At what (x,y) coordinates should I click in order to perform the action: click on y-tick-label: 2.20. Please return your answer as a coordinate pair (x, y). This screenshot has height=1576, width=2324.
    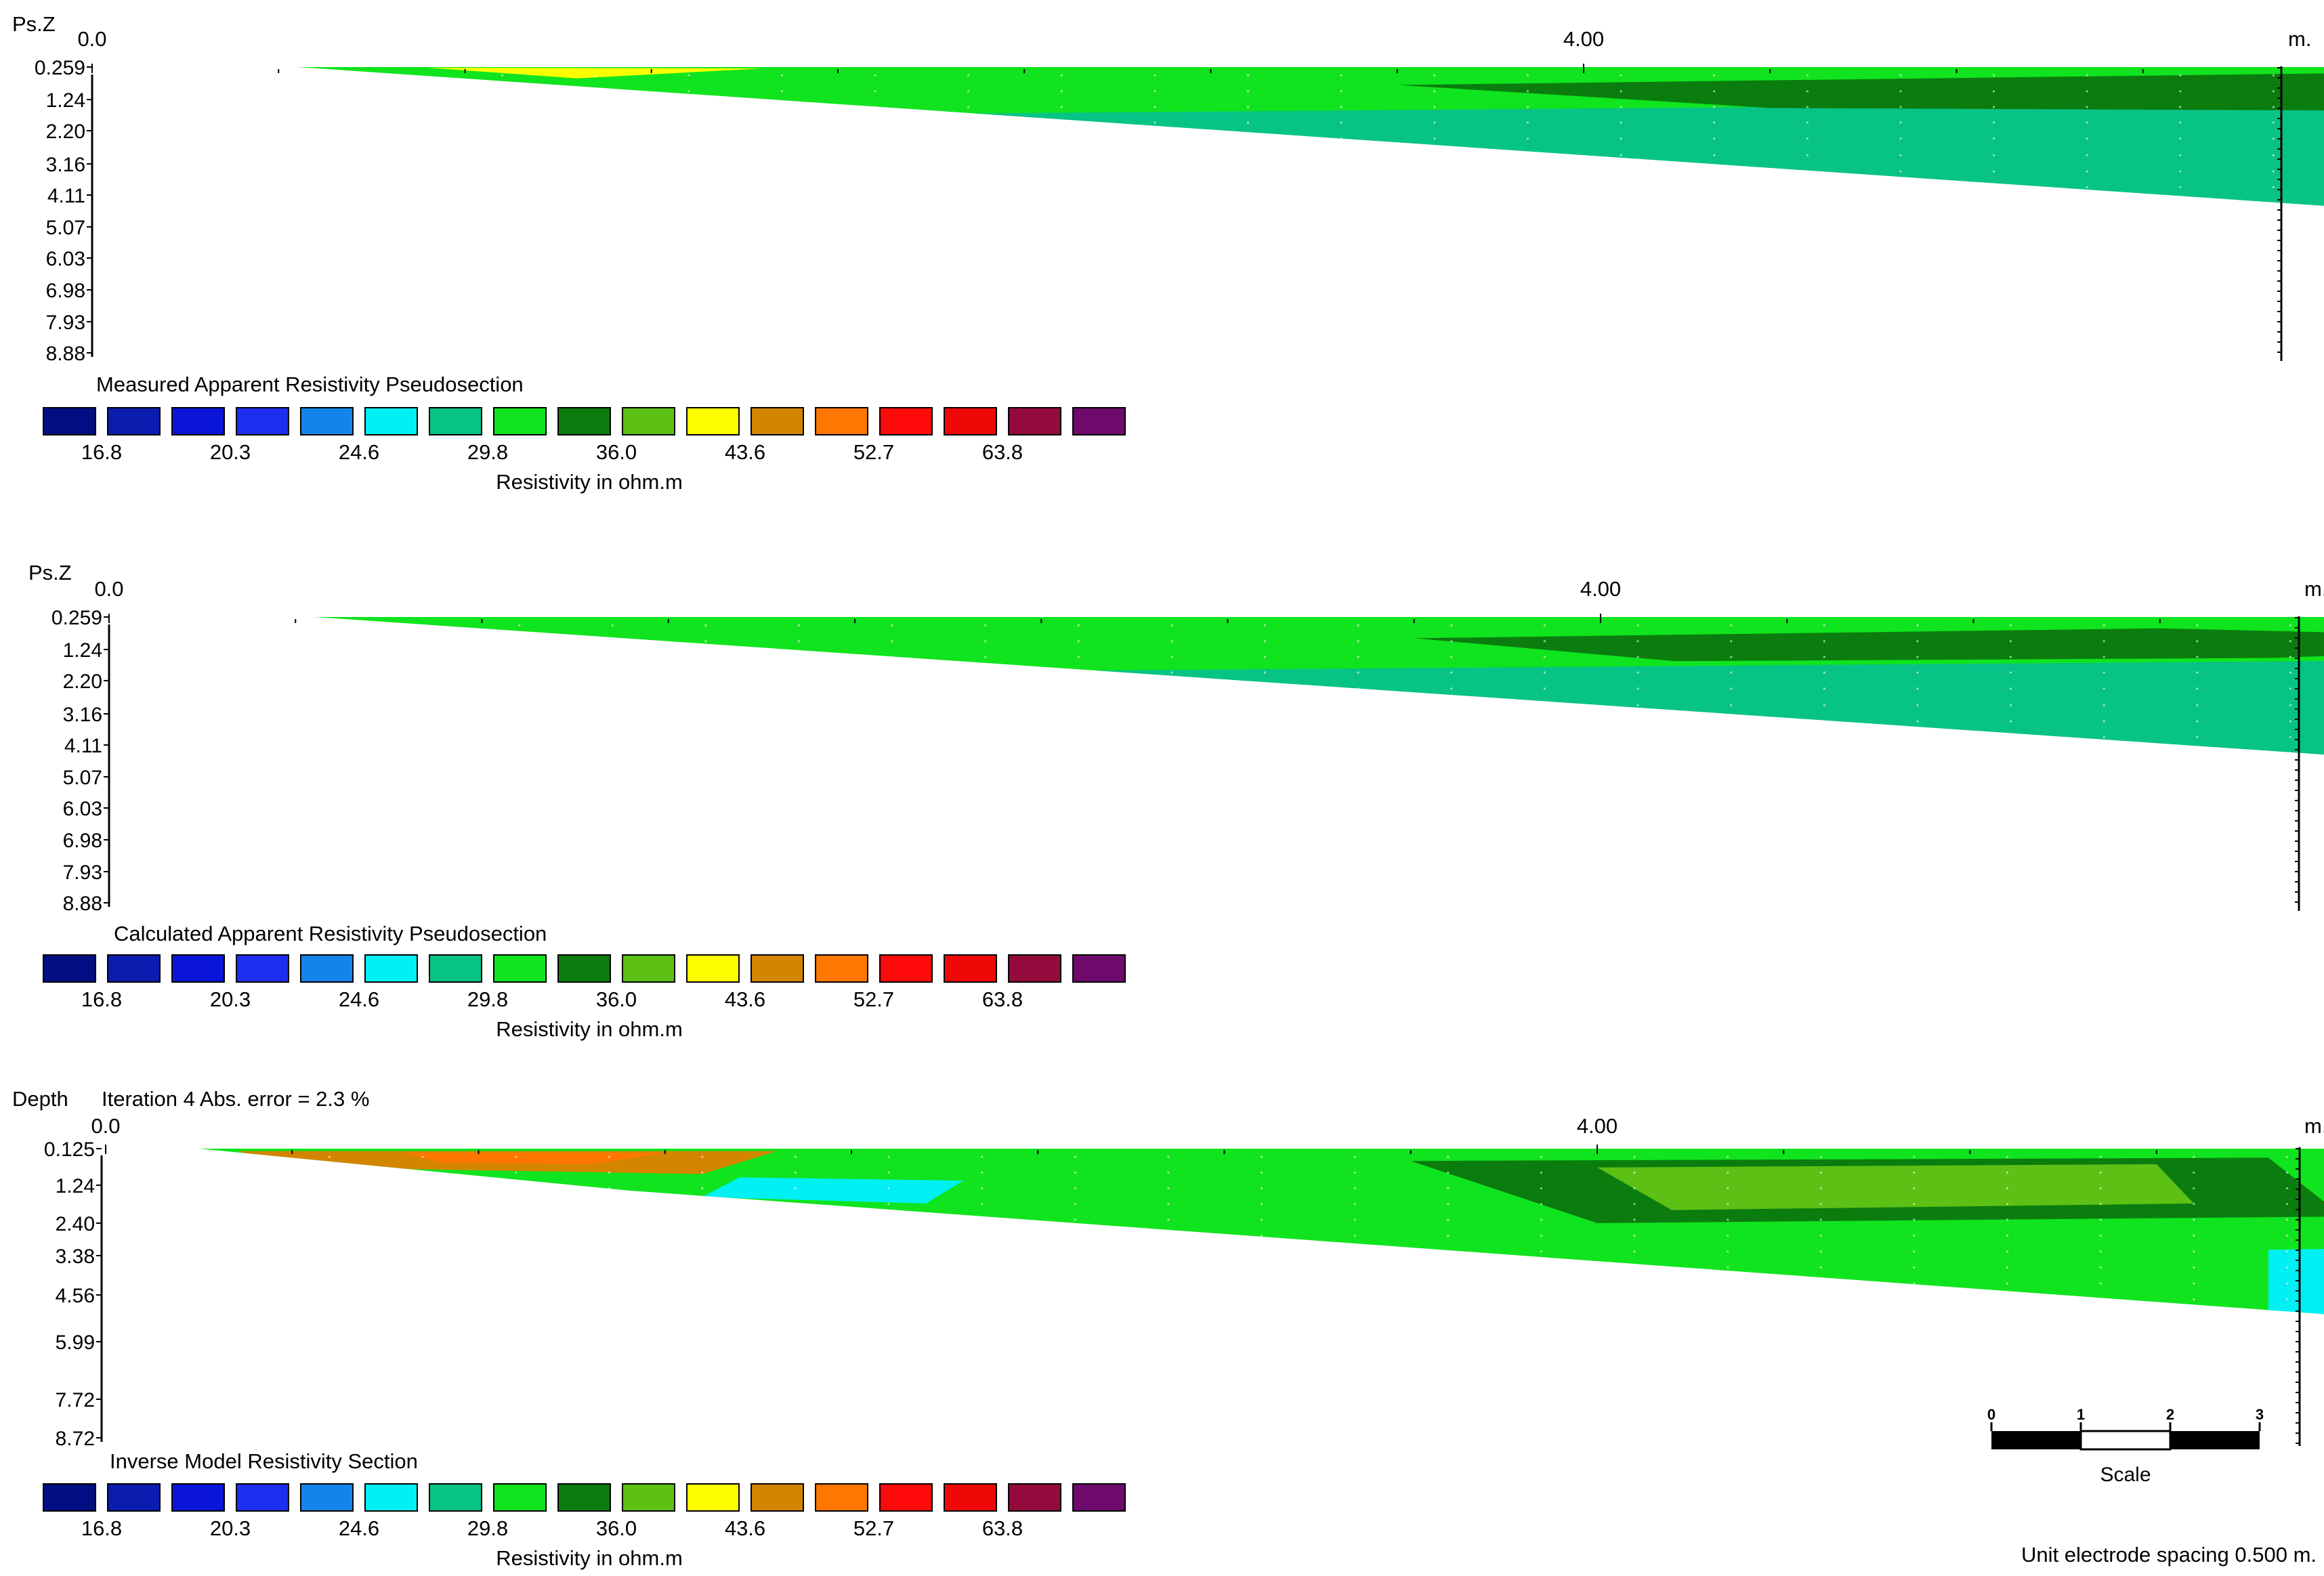
    Looking at the image, I should click on (65, 132).